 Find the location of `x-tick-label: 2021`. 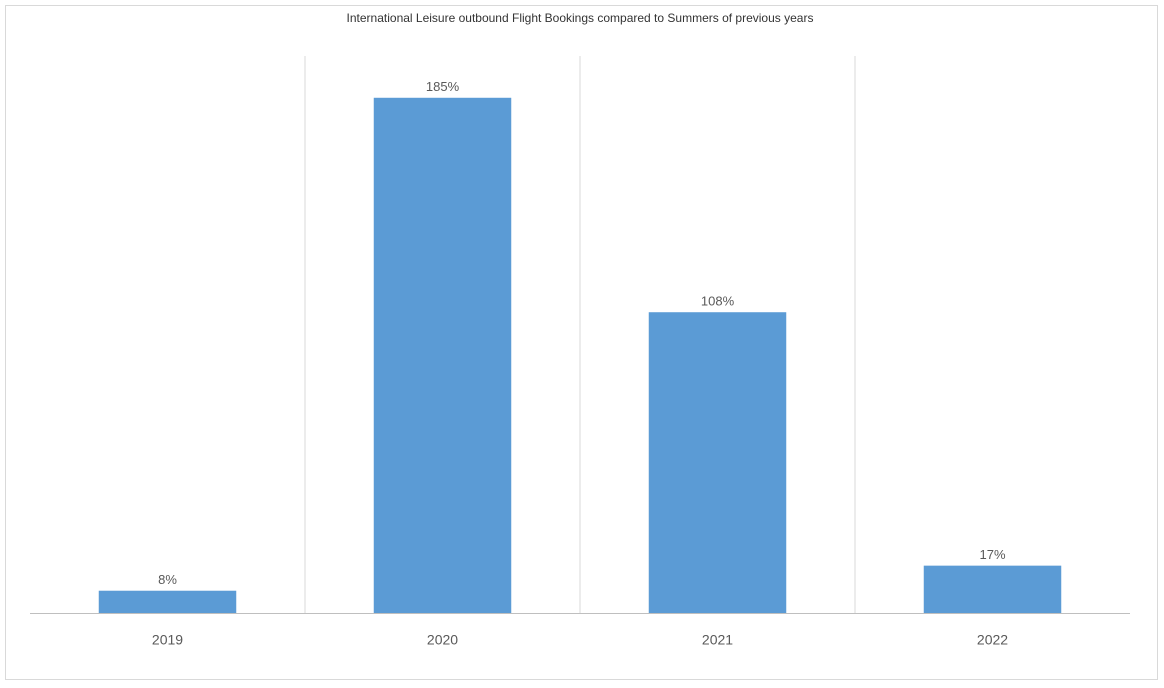

x-tick-label: 2021 is located at coordinates (717, 640).